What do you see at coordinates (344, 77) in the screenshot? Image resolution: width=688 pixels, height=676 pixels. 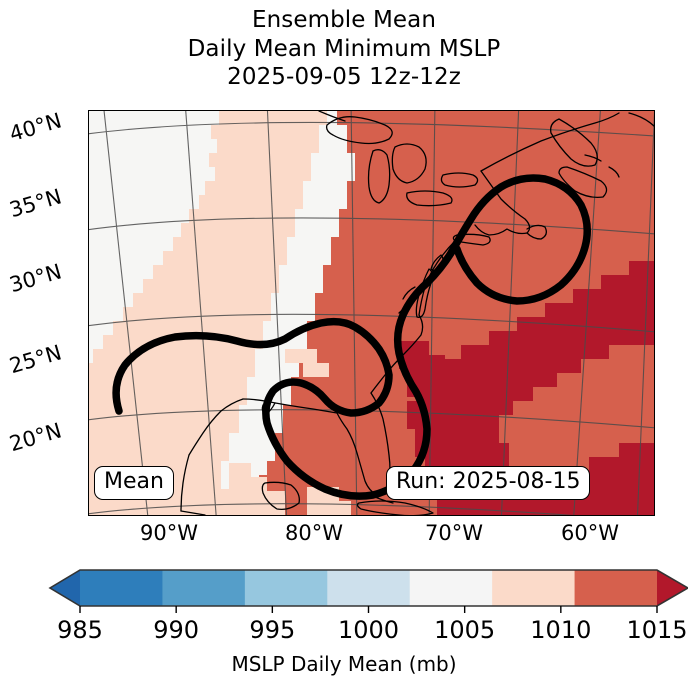 I see `title-line-3: 2025-09-05 12z-12z` at bounding box center [344, 77].